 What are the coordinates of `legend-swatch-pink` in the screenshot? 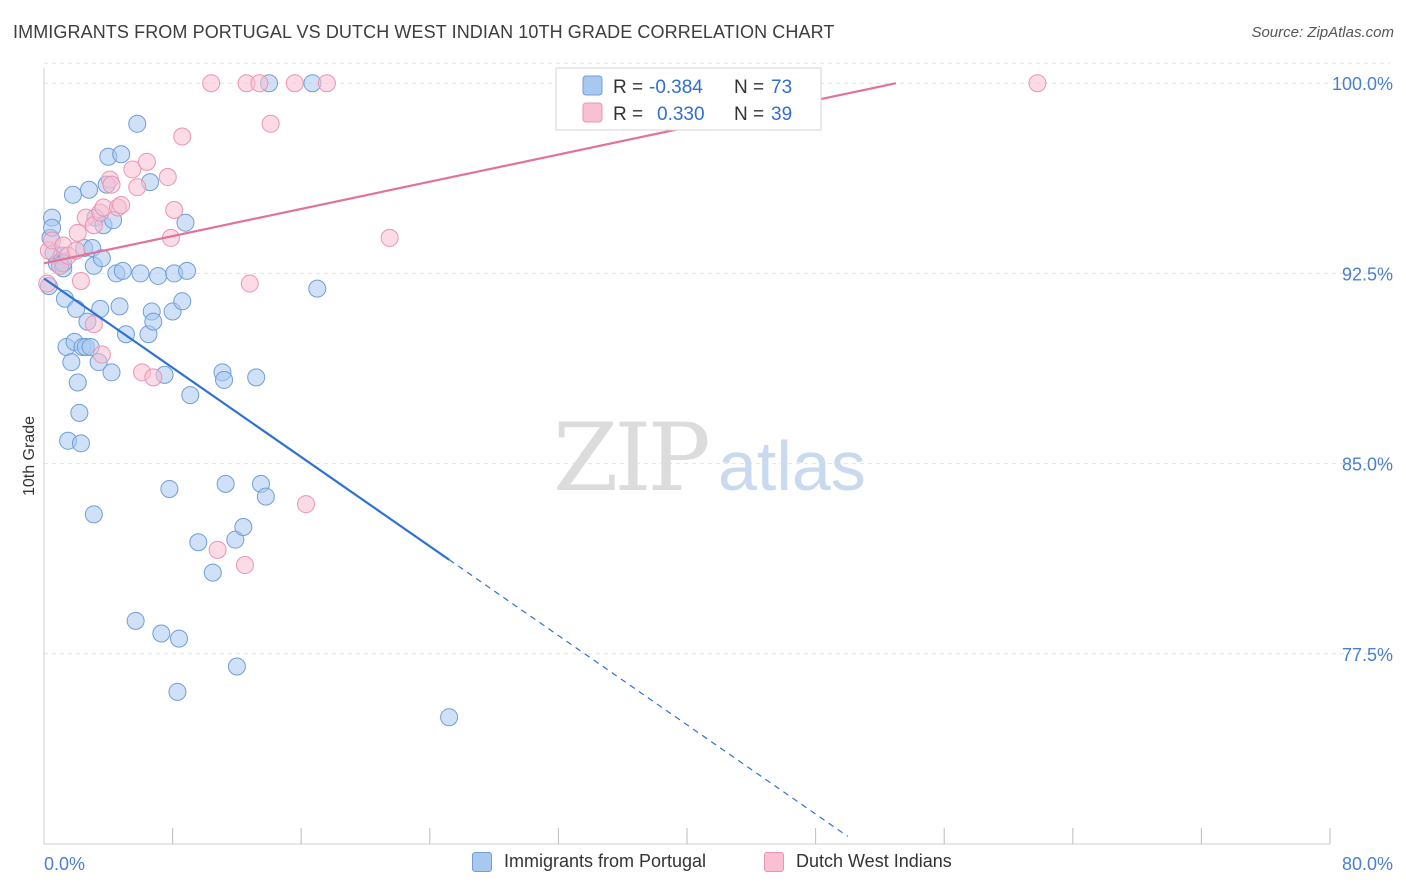 It's located at (592, 112).